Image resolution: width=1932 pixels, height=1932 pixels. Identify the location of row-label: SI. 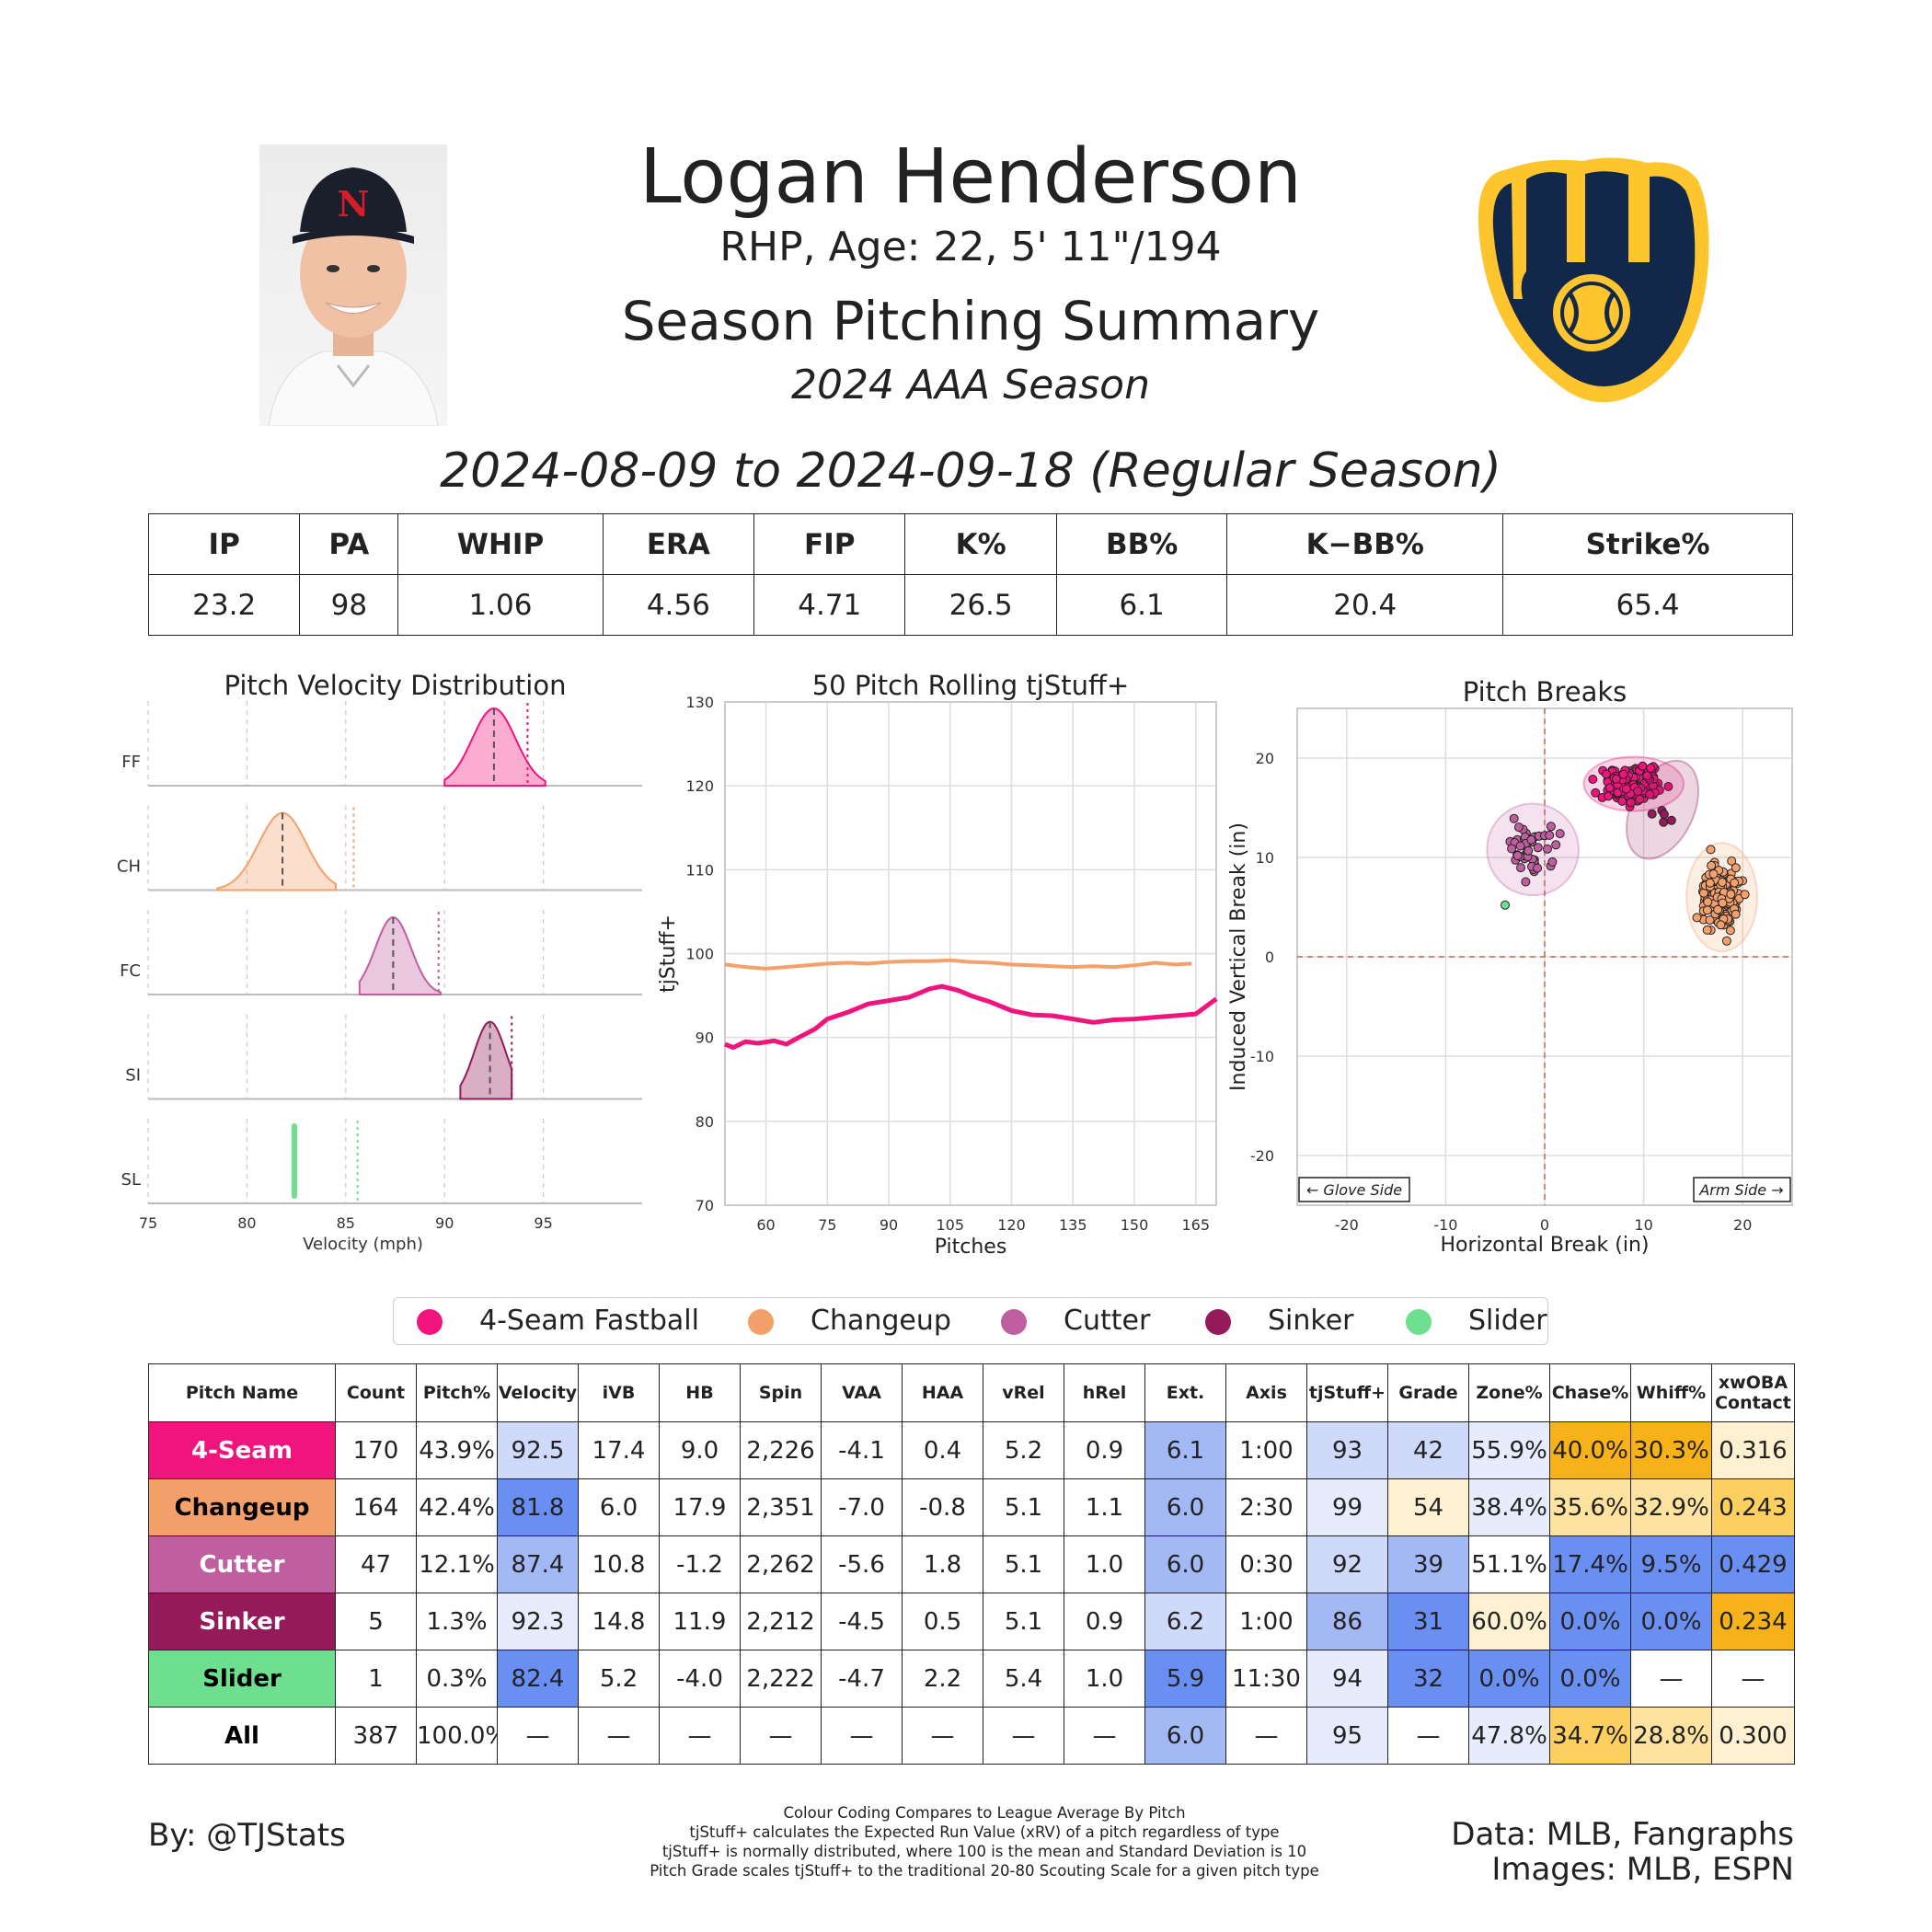
(133, 1076).